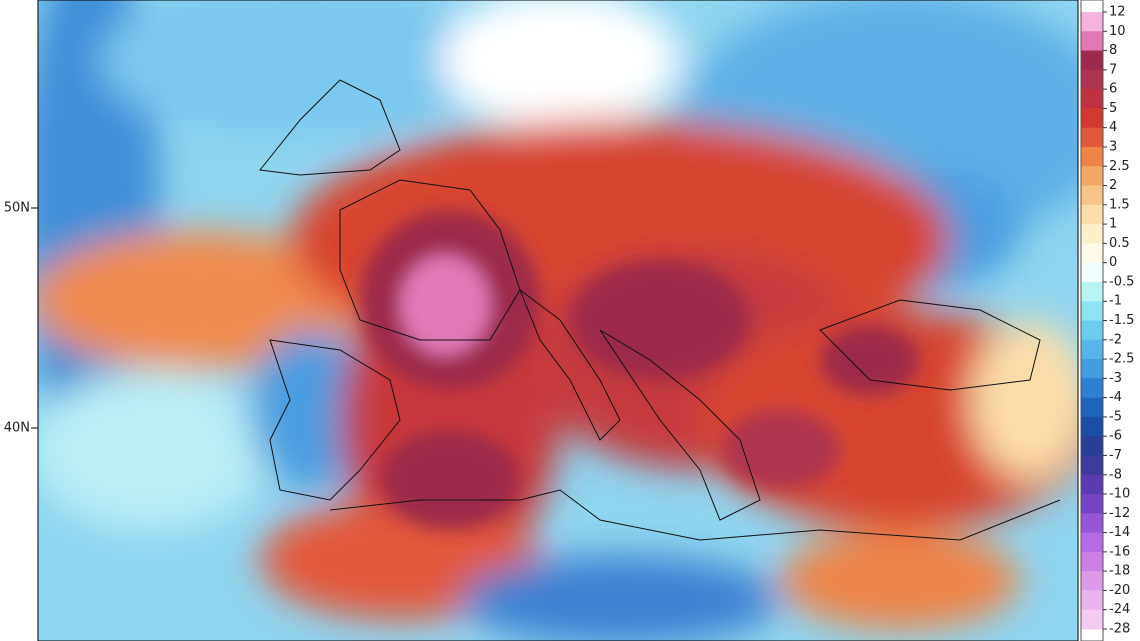  What do you see at coordinates (1113, 262) in the screenshot?
I see `colorbar-label: 0` at bounding box center [1113, 262].